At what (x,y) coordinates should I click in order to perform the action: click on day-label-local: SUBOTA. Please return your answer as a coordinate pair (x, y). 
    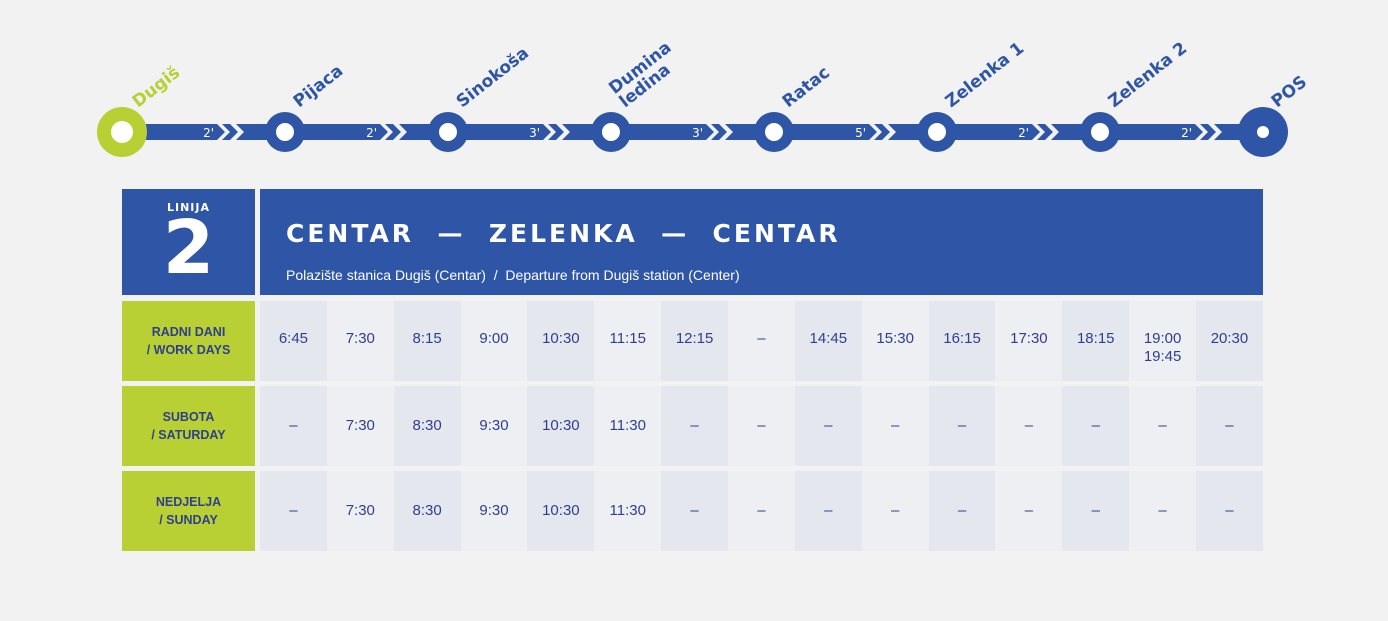
    Looking at the image, I should click on (188, 417).